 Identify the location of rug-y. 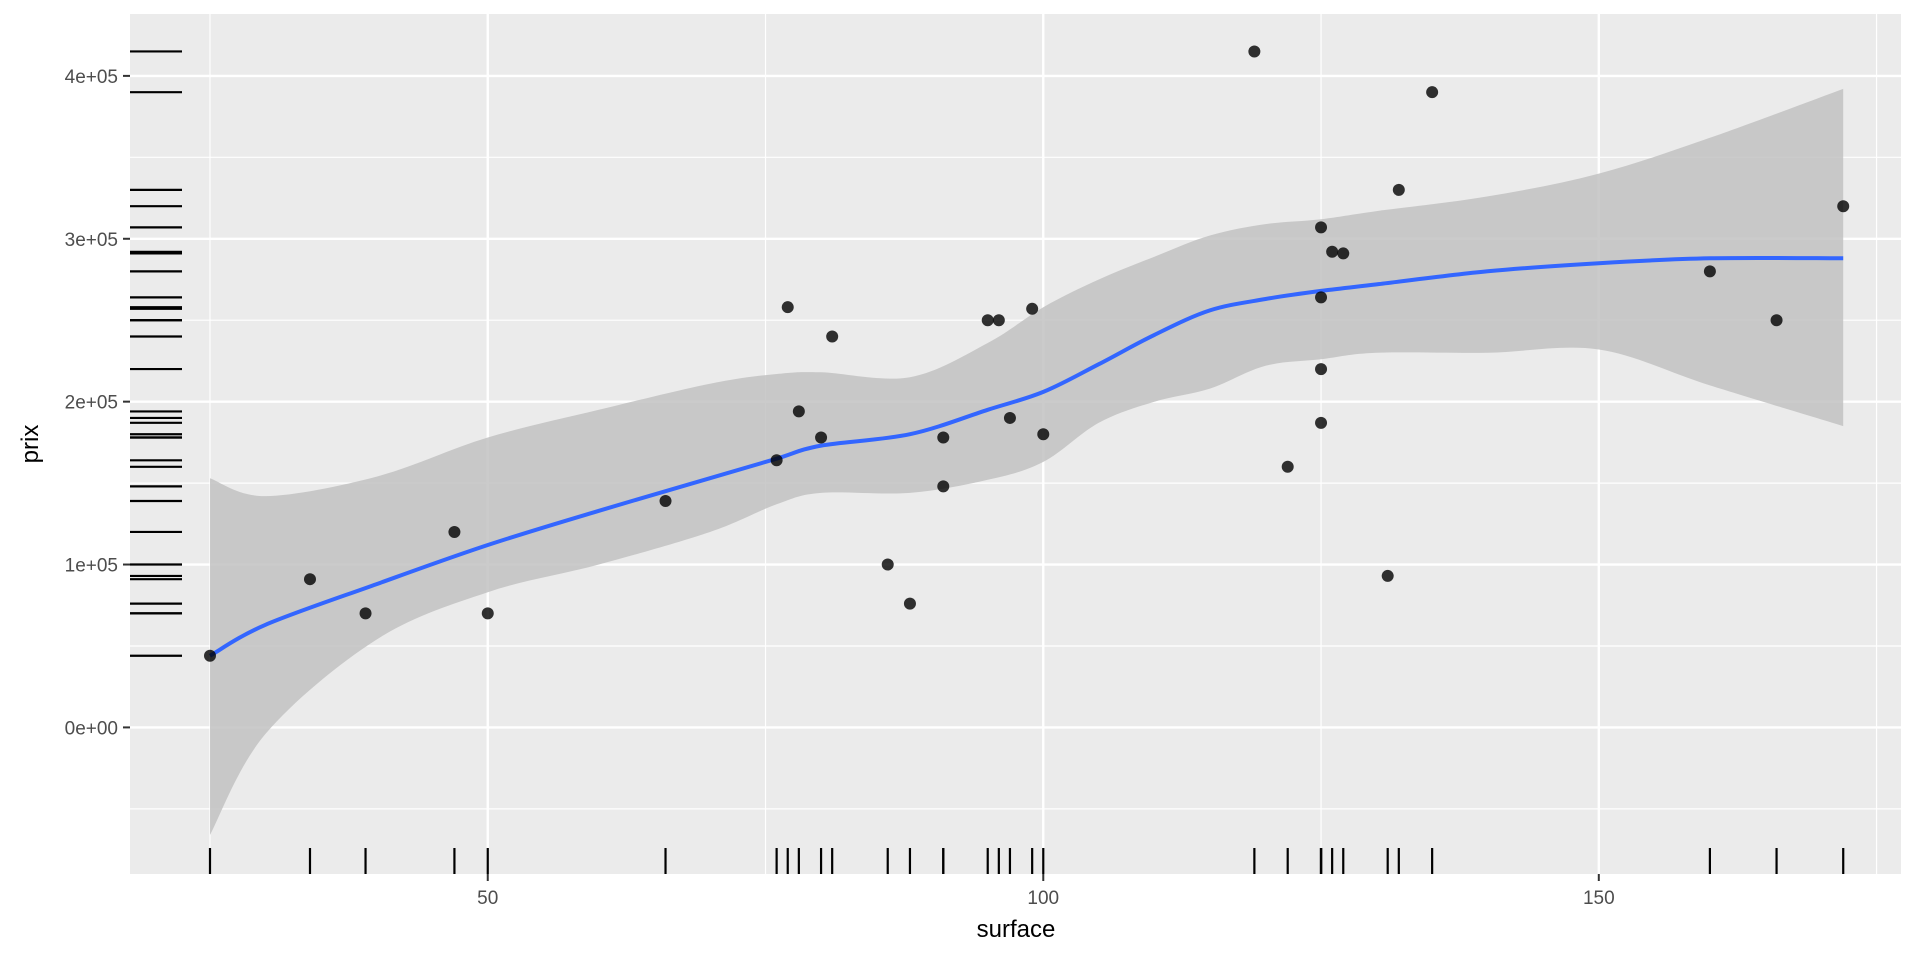
(156, 353).